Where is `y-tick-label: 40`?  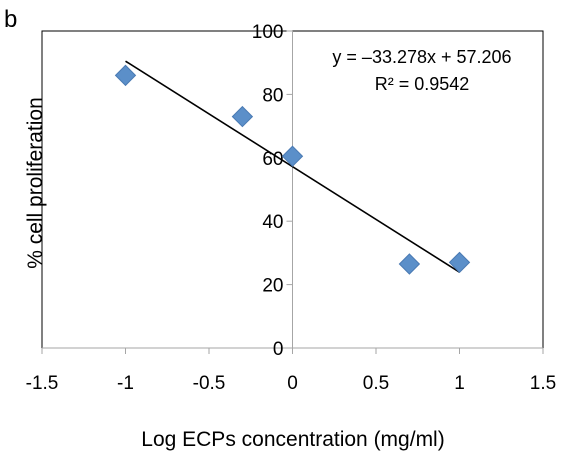
y-tick-label: 40 is located at coordinates (272, 222).